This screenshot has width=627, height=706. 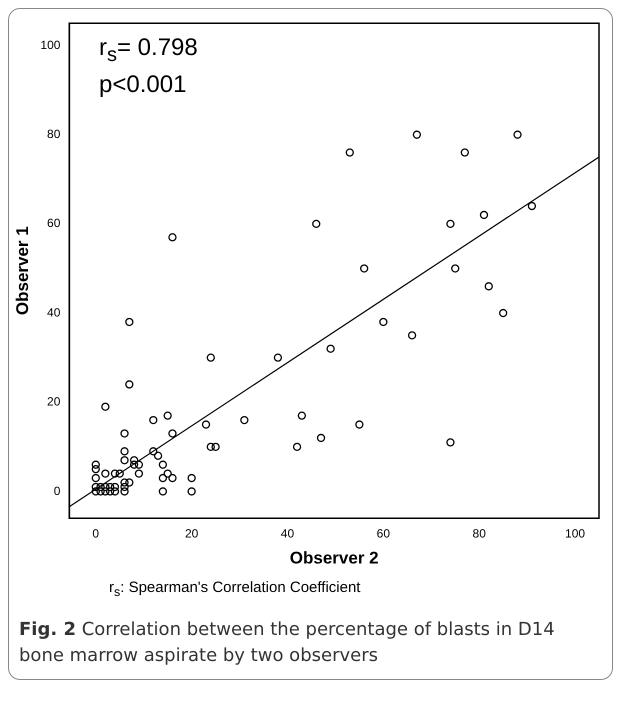 What do you see at coordinates (96, 533) in the screenshot?
I see `x-tick-label: 0` at bounding box center [96, 533].